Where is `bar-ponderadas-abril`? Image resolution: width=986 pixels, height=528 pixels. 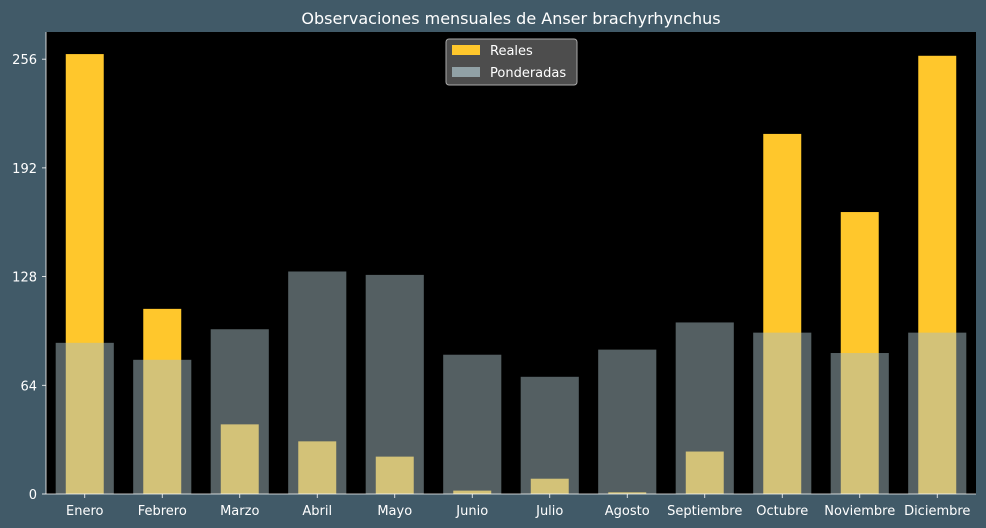
bar-ponderadas-abril is located at coordinates (317, 382).